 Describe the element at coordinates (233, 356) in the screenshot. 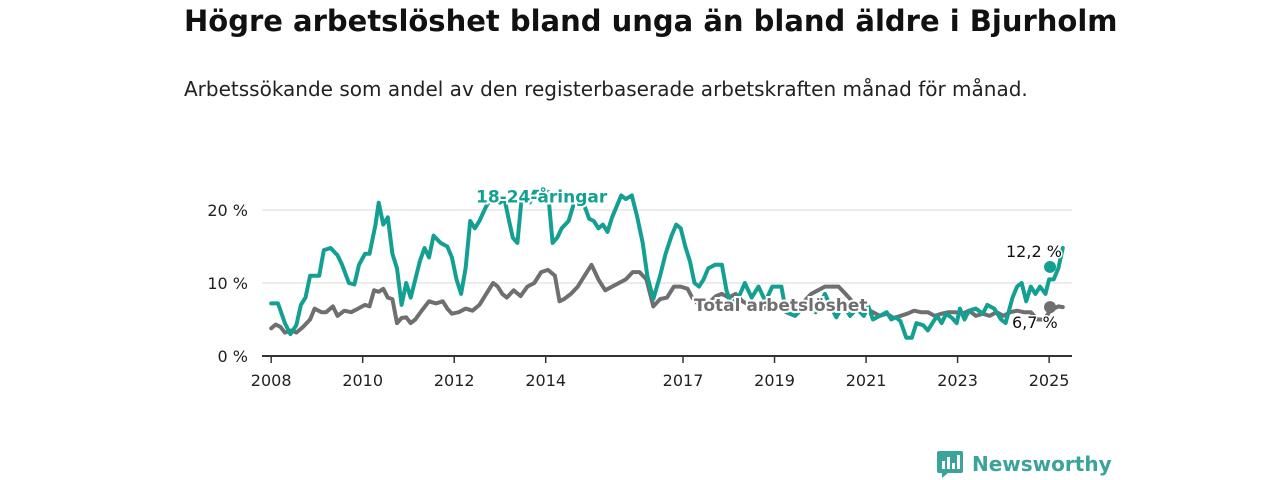

I see `y-tick-label: 0 %` at that location.